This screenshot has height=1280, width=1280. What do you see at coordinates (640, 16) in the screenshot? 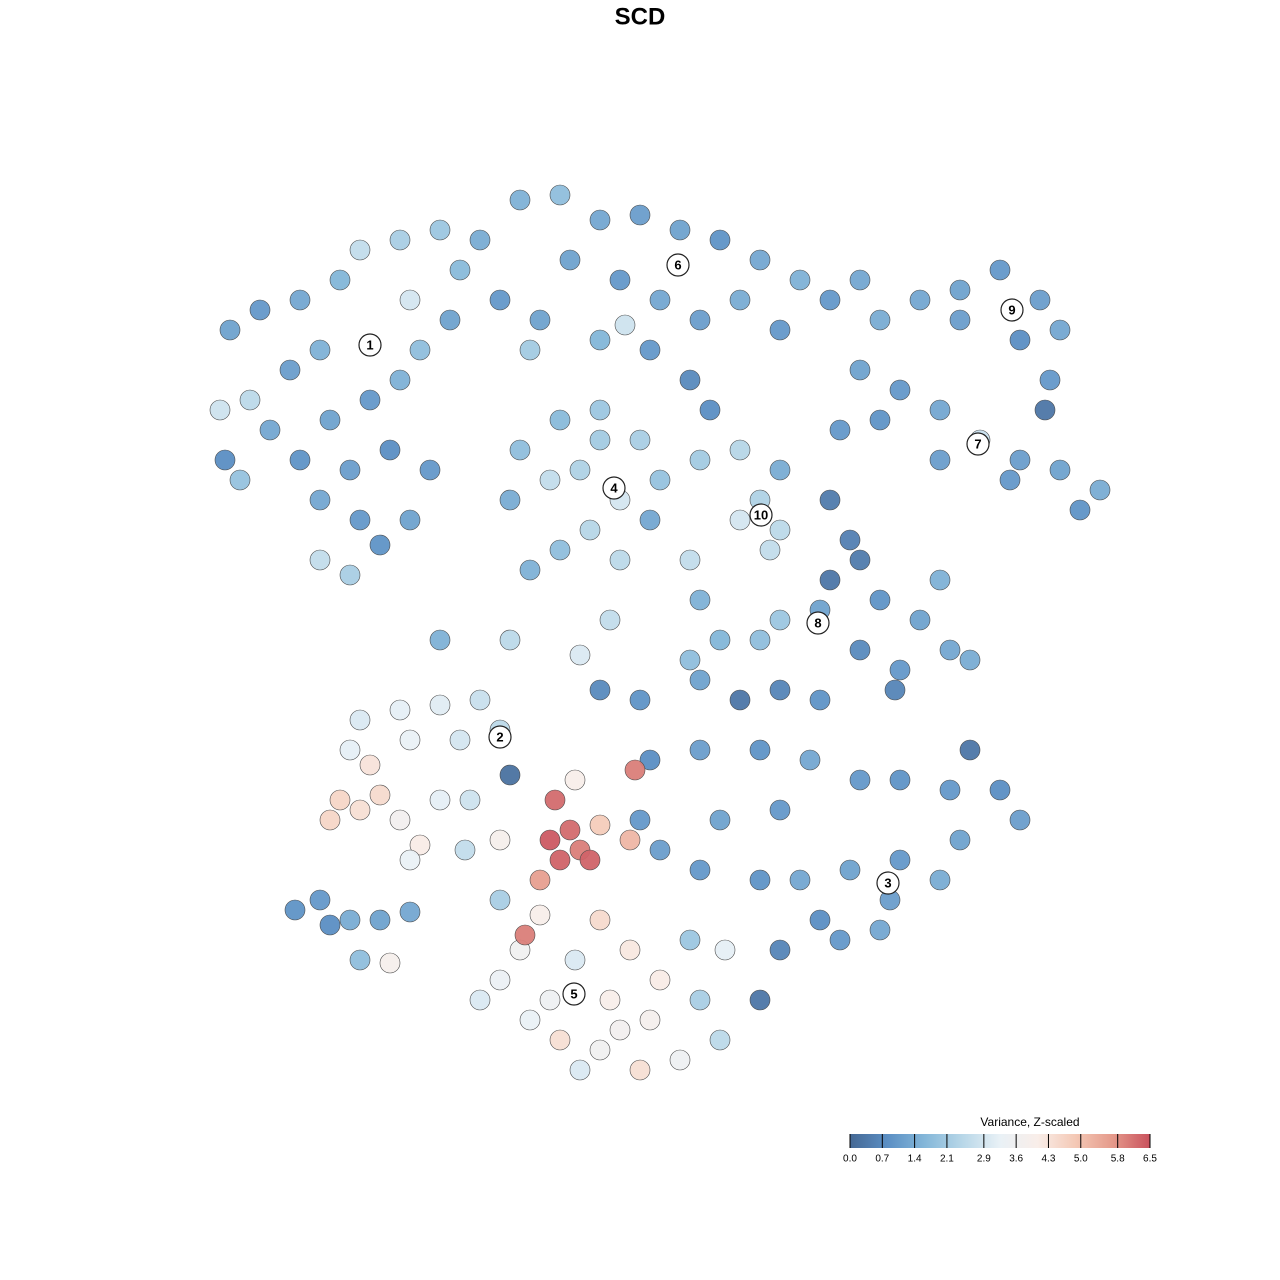
I see `chart-title: SCD` at bounding box center [640, 16].